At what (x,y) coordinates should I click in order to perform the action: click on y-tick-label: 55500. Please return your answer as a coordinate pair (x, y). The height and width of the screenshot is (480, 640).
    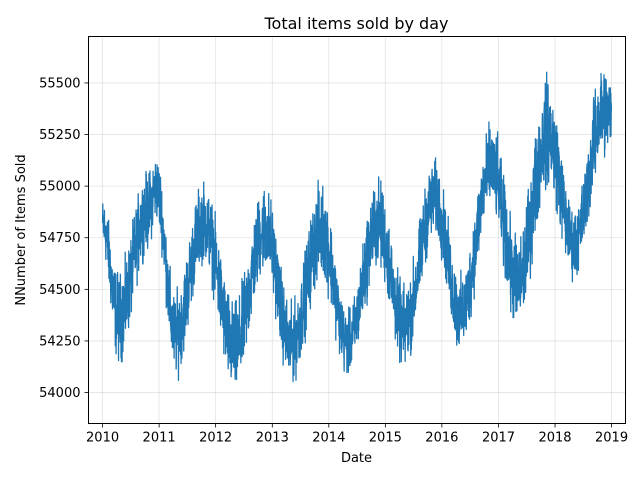
    Looking at the image, I should click on (59, 83).